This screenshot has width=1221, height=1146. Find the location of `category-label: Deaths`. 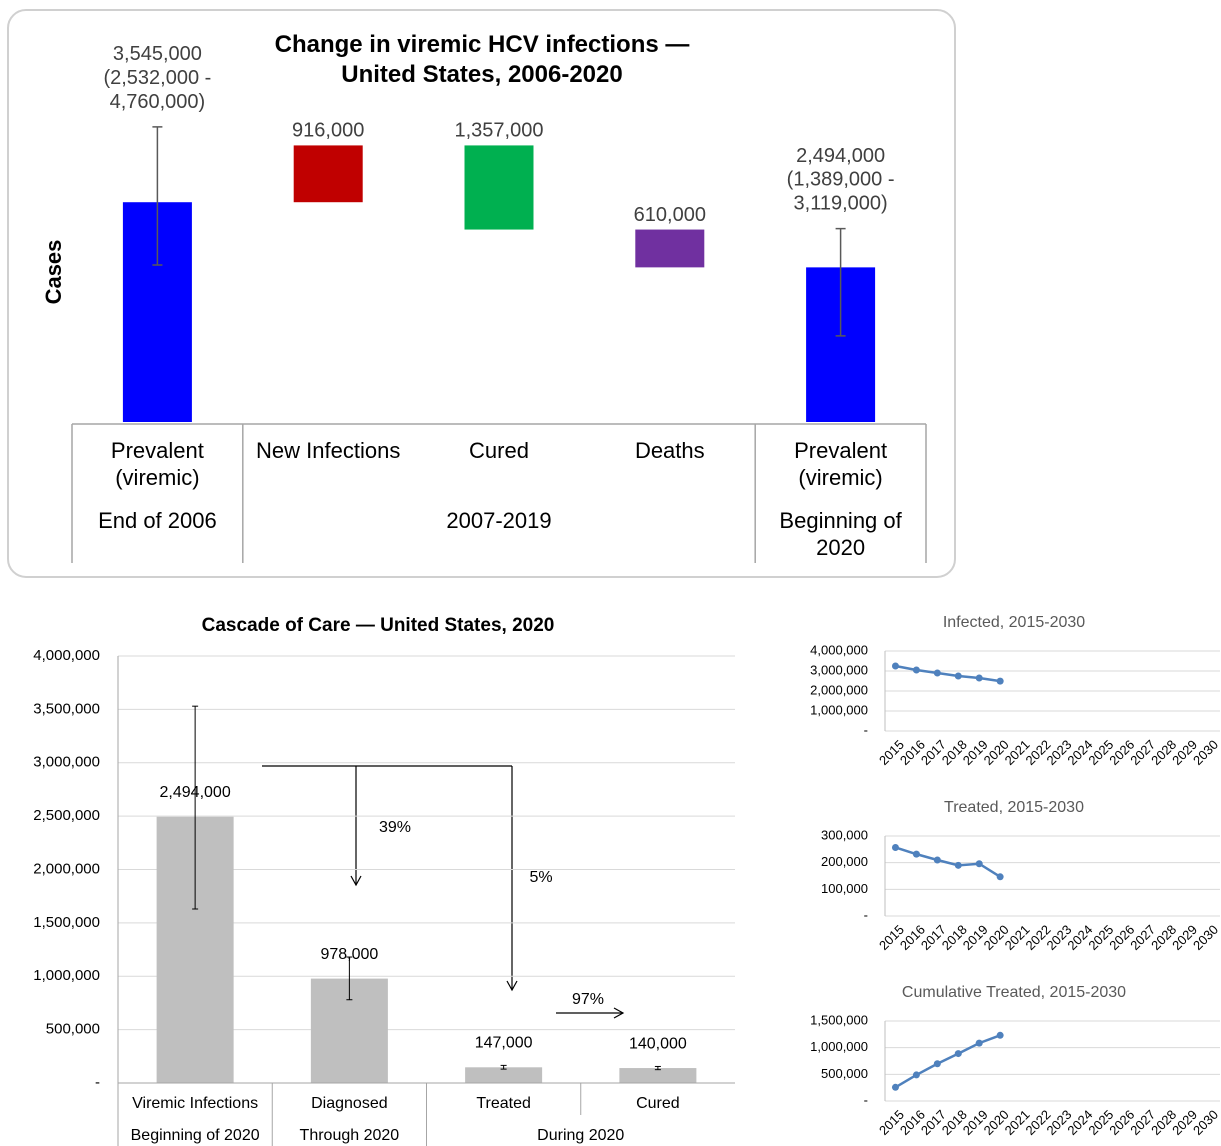

category-label: Deaths is located at coordinates (670, 450).